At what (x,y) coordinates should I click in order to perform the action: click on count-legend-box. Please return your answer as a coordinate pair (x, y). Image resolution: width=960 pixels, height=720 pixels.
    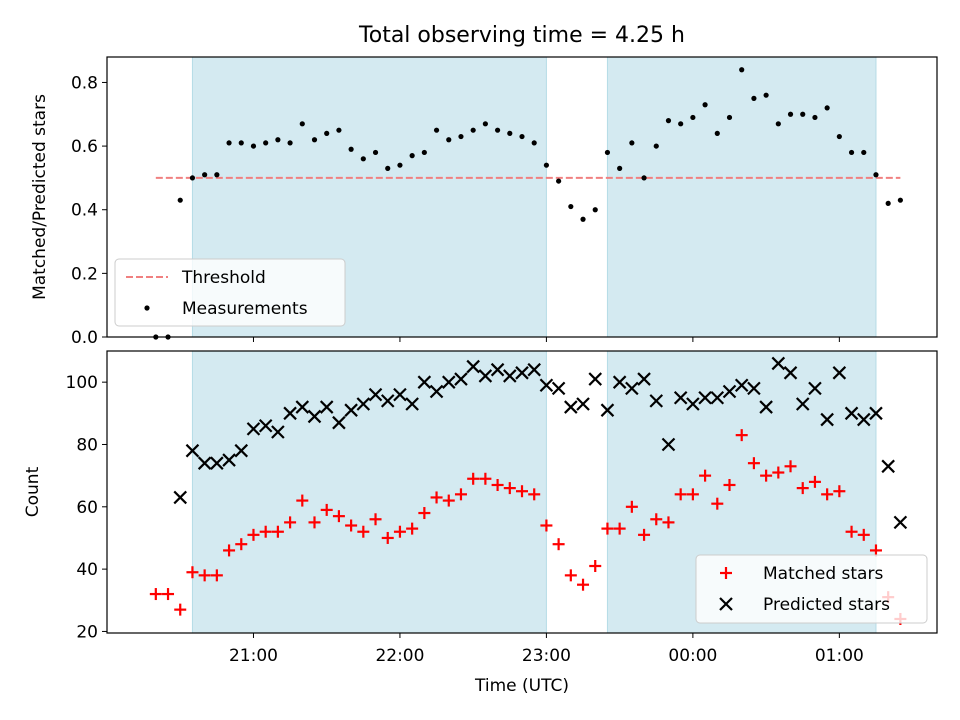
    Looking at the image, I should click on (811, 589).